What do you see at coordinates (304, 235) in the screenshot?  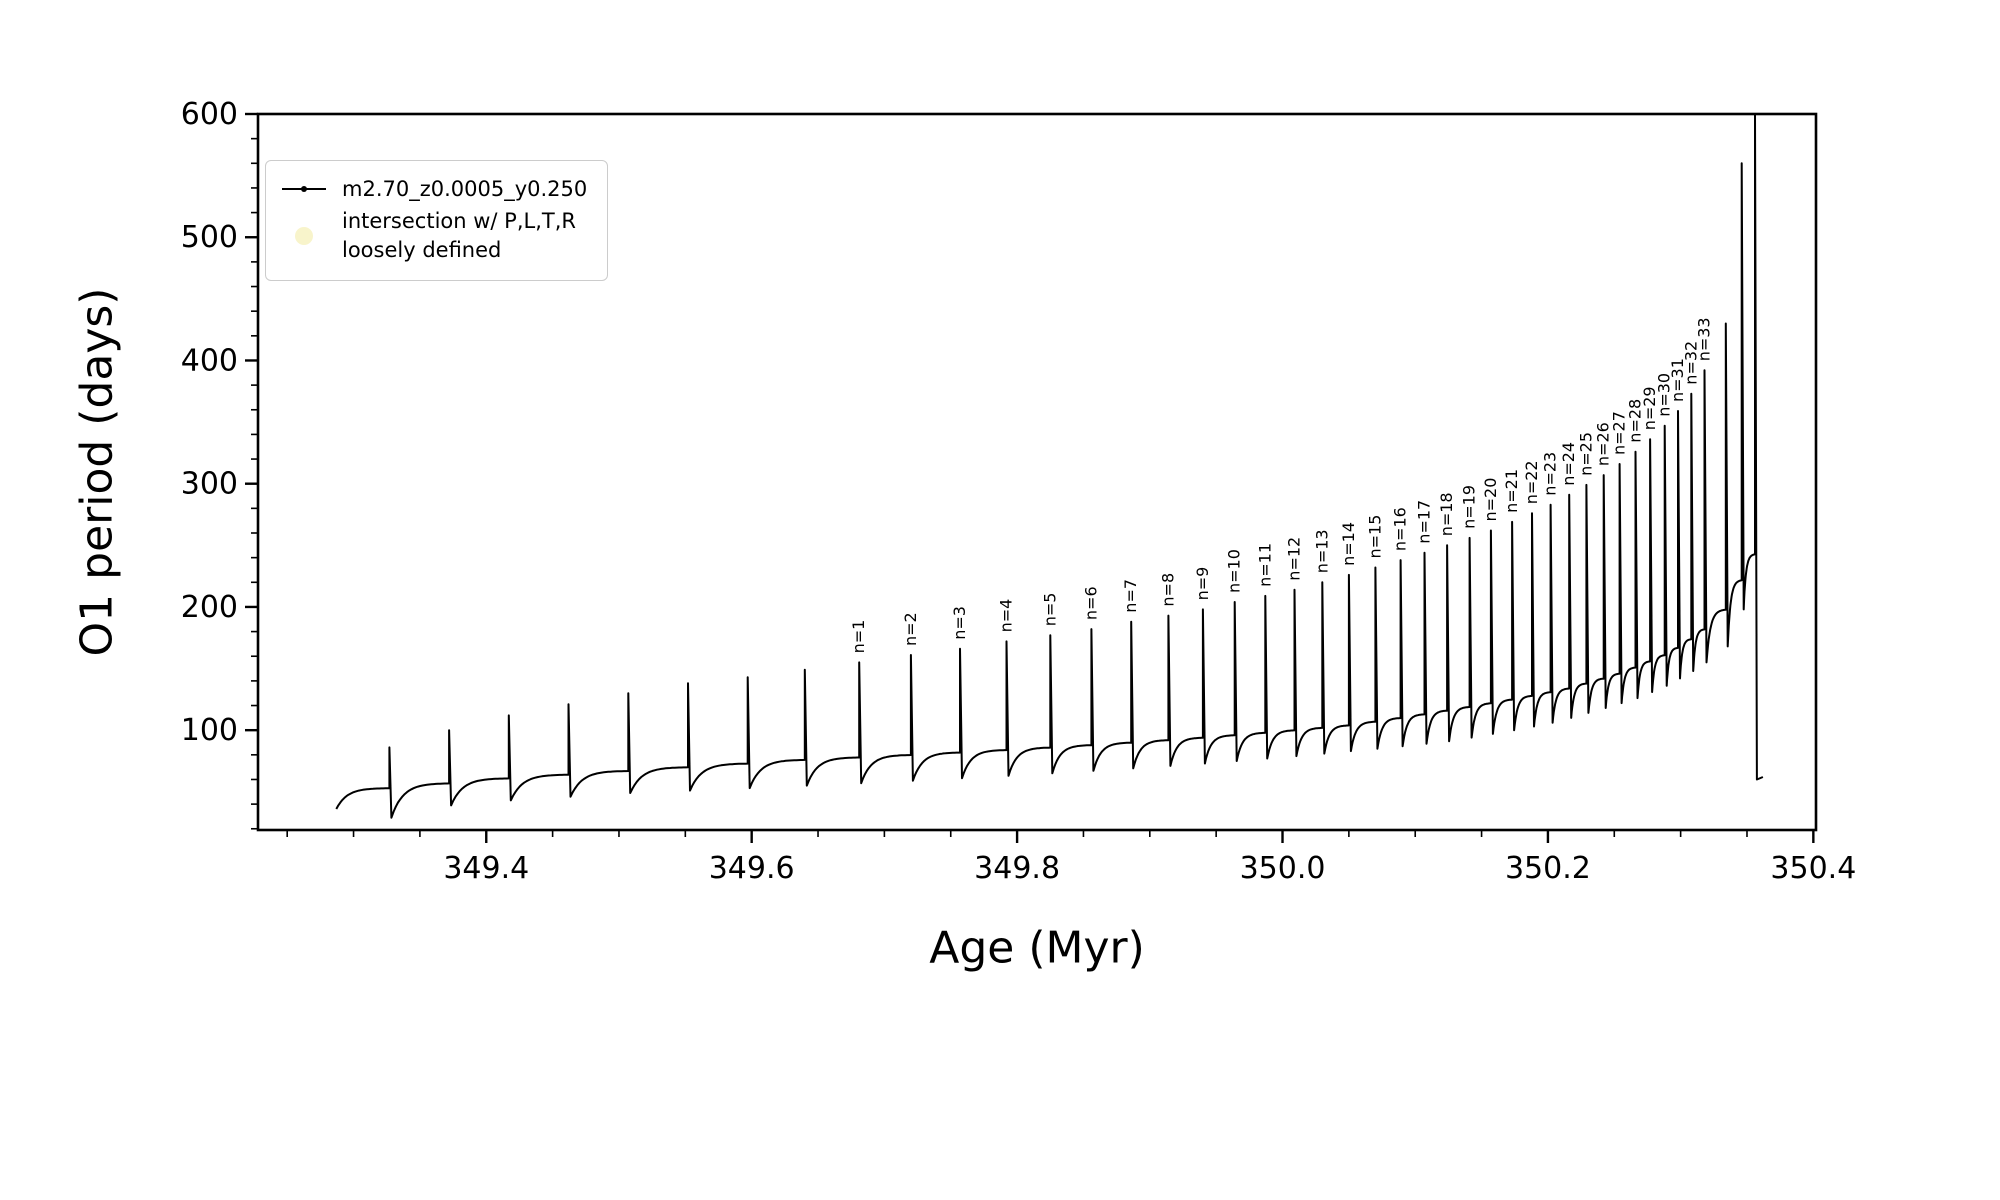 I see `circle-marker-icon` at bounding box center [304, 235].